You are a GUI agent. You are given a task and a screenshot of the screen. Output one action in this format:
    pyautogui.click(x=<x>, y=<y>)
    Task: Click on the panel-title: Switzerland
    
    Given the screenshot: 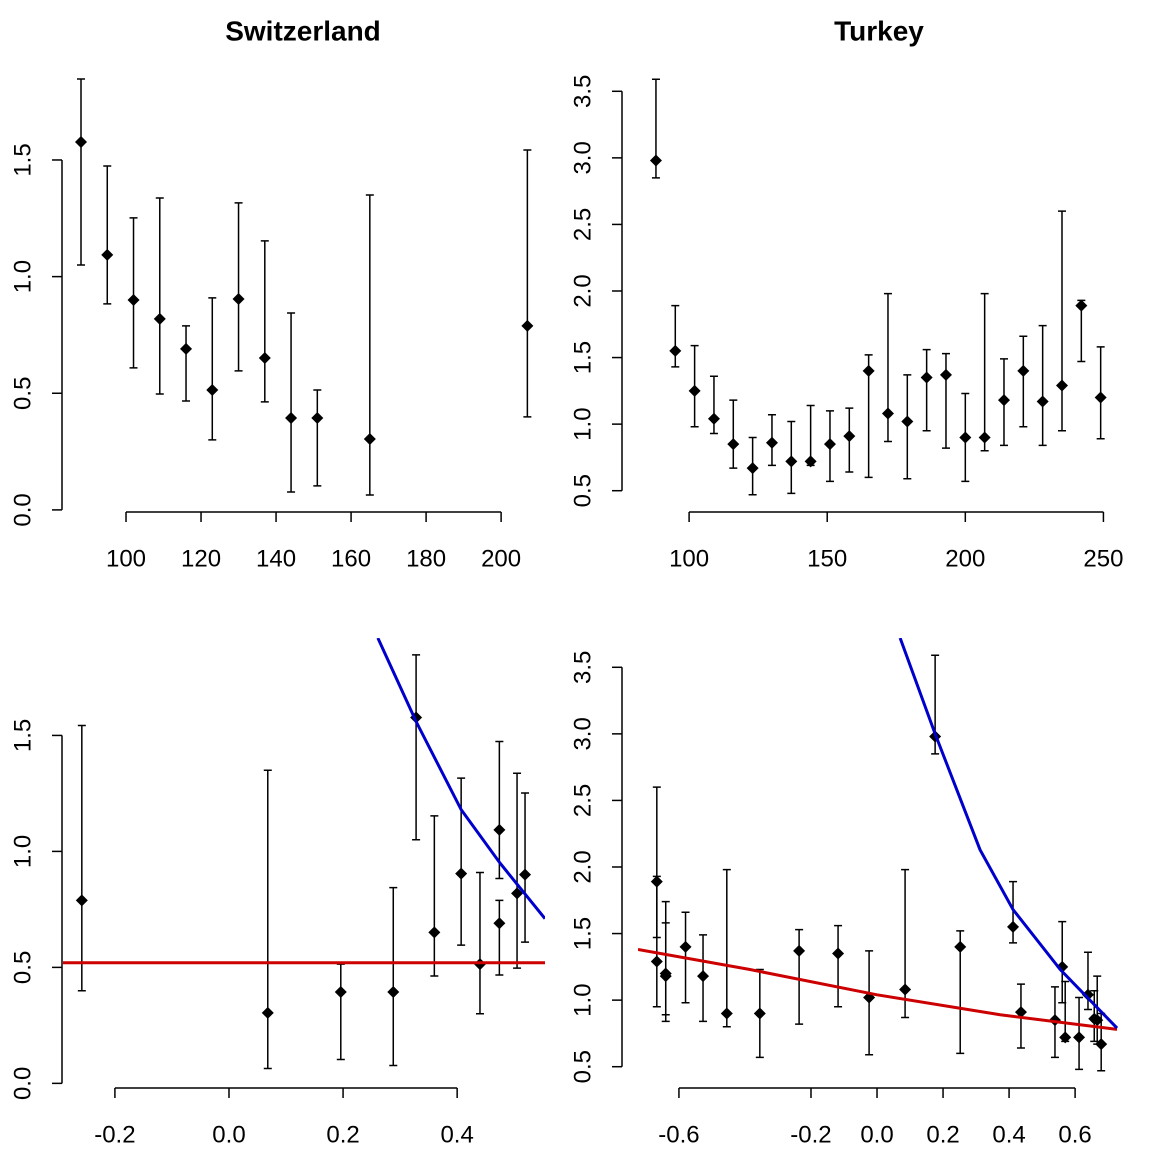 What is the action you would take?
    pyautogui.click(x=303, y=30)
    